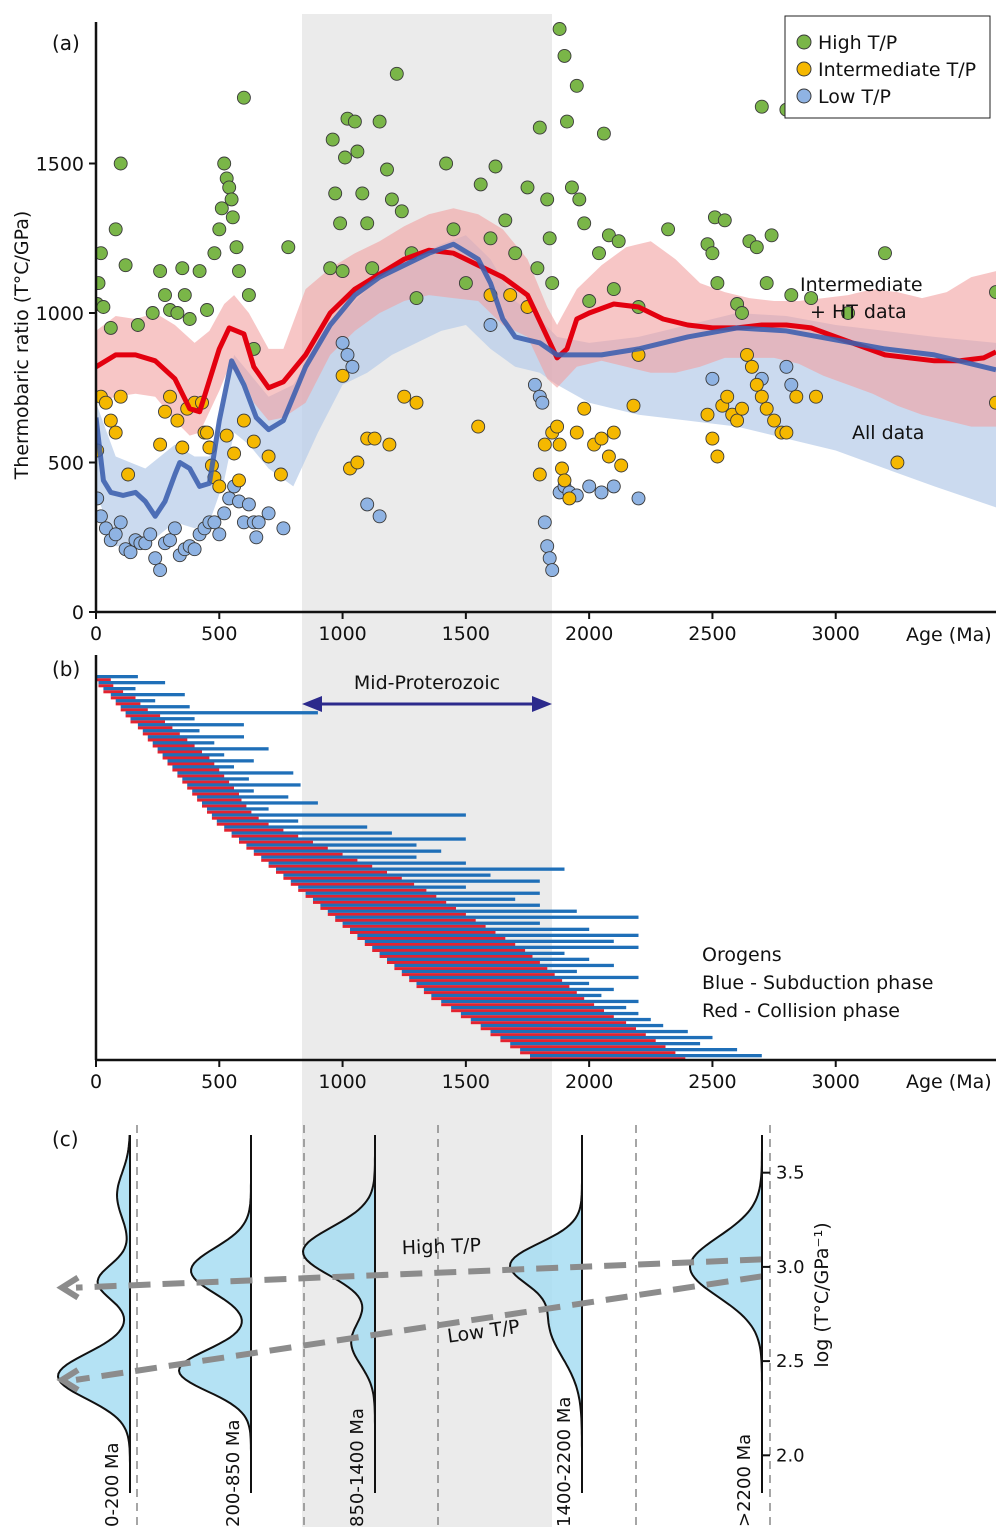 The image size is (1000, 1527). I want to click on annotation-all-data: All data, so click(888, 433).